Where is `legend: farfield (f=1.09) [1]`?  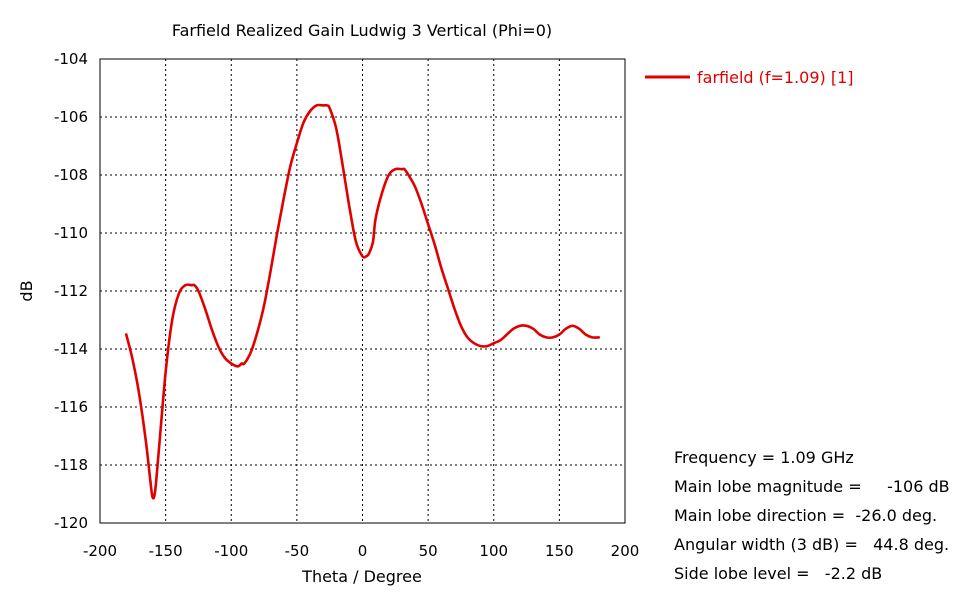
legend: farfield (f=1.09) [1] is located at coordinates (749, 77).